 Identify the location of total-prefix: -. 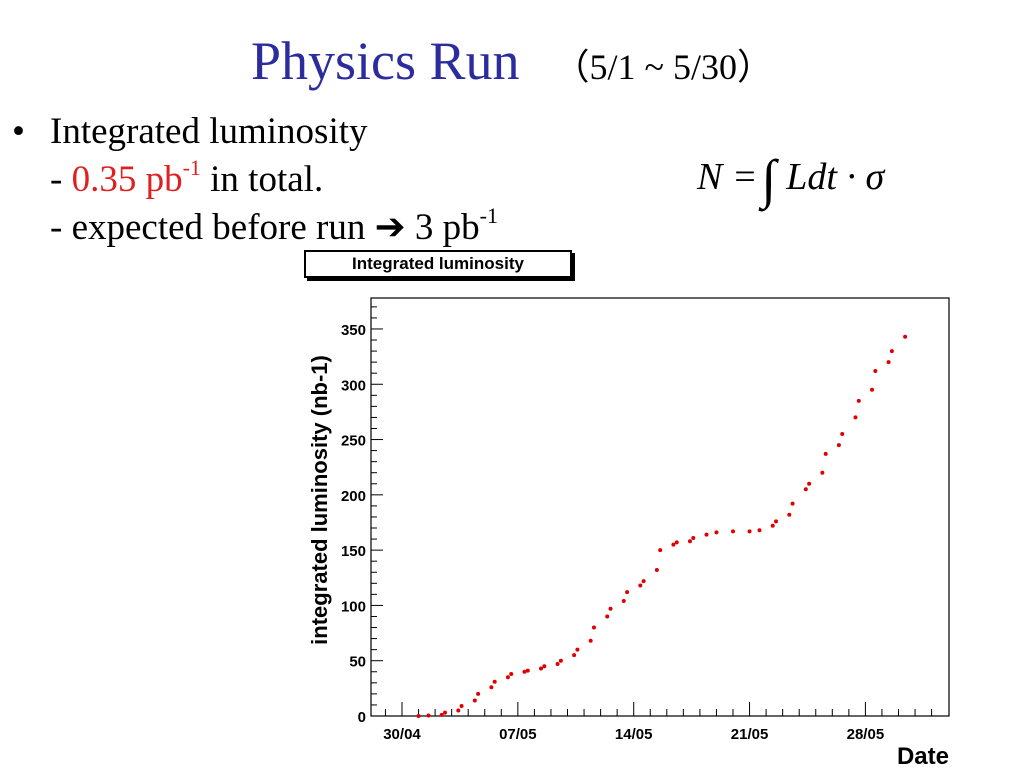
(61, 179).